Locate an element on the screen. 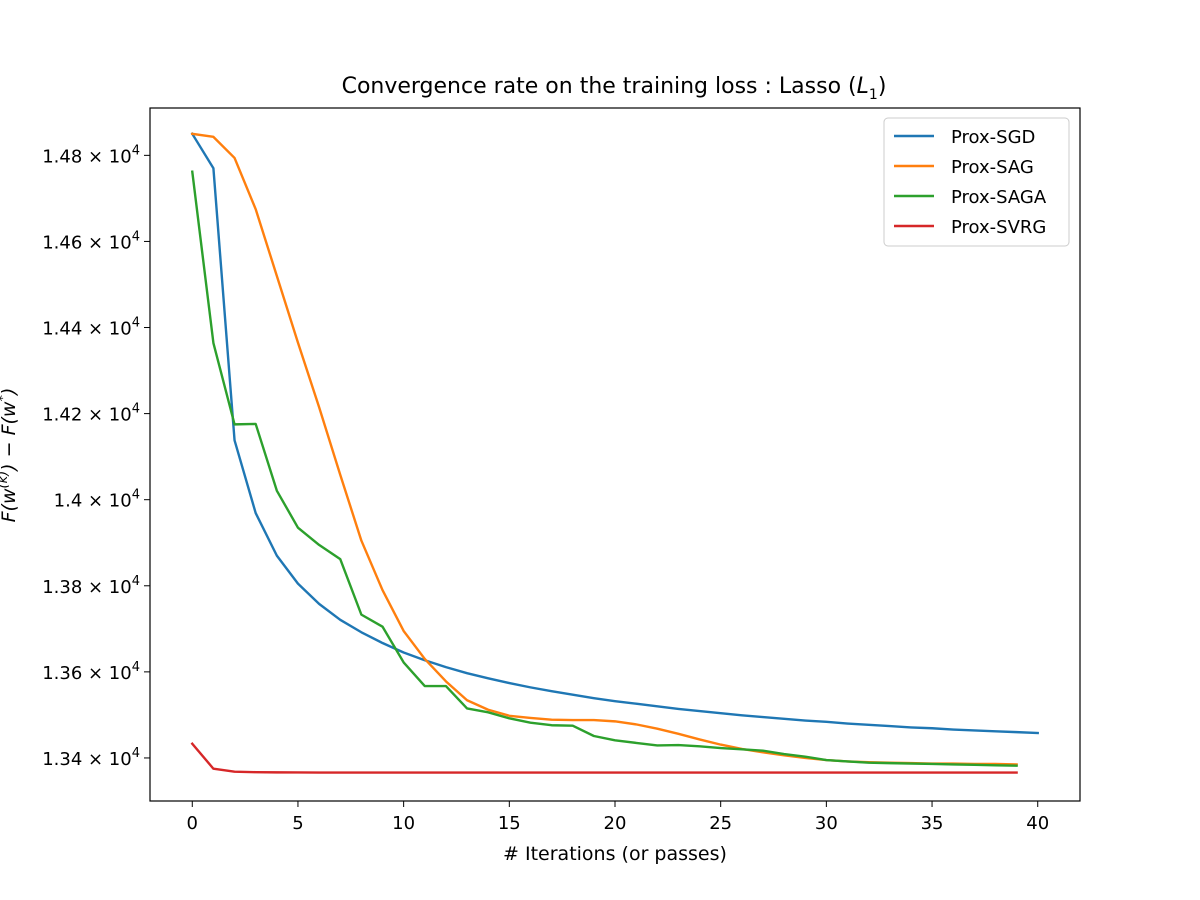 This screenshot has height=900, width=1200. y-tick-label: 1.48 × 10⁴ is located at coordinates (91, 155).